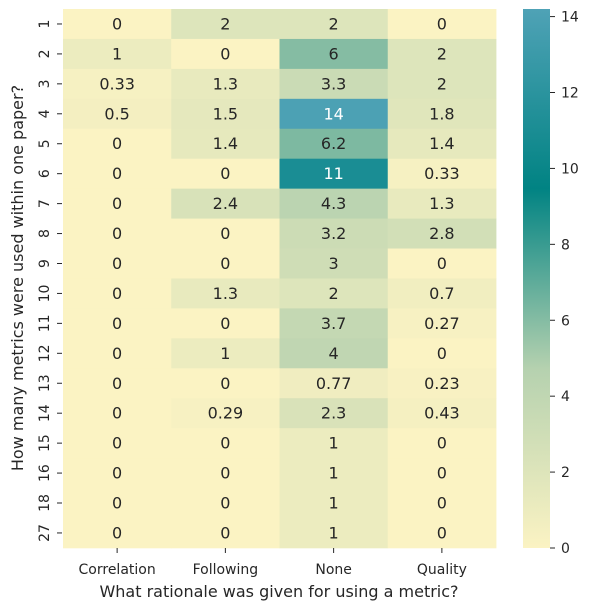 The image size is (592, 614). Describe the element at coordinates (333, 83) in the screenshot. I see `cell-value-label: 3.3` at that location.